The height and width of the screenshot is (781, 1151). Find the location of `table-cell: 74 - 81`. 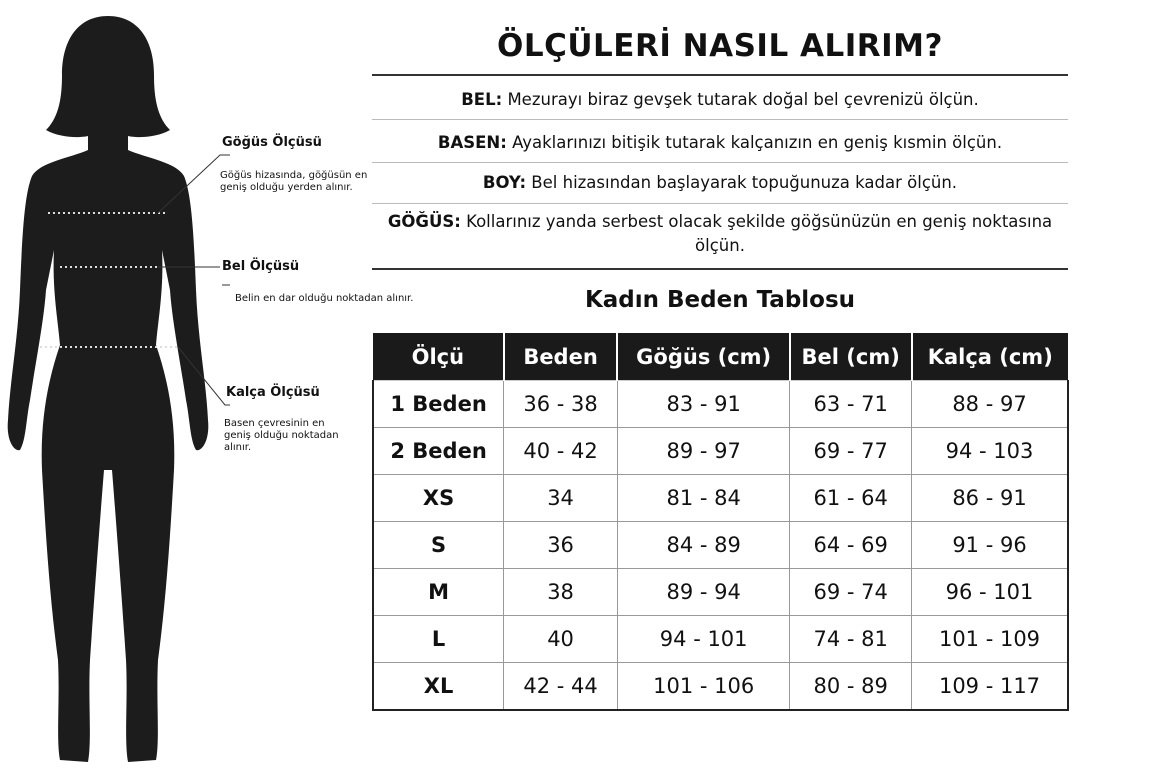

table-cell: 74 - 81 is located at coordinates (850, 639).